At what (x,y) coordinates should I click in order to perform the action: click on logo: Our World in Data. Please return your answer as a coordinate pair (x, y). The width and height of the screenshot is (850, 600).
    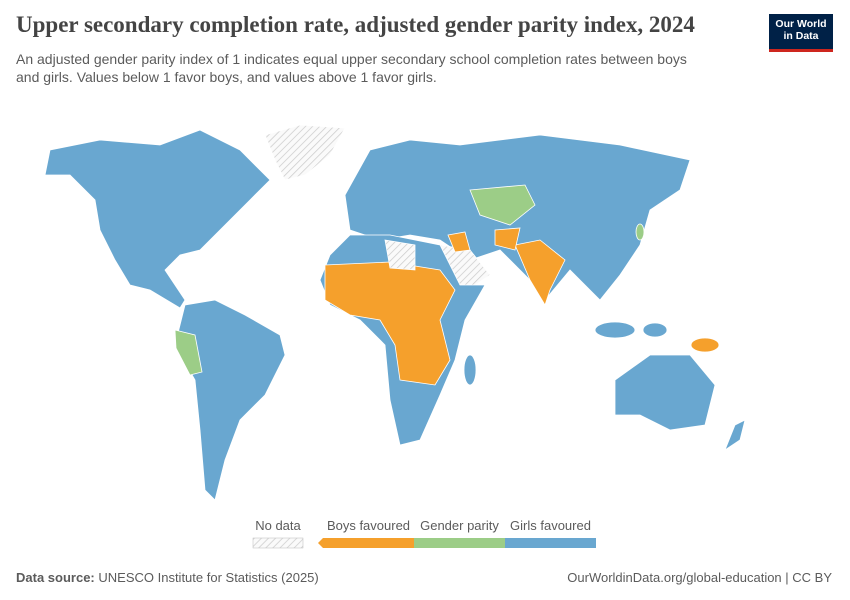
    Looking at the image, I should click on (801, 33).